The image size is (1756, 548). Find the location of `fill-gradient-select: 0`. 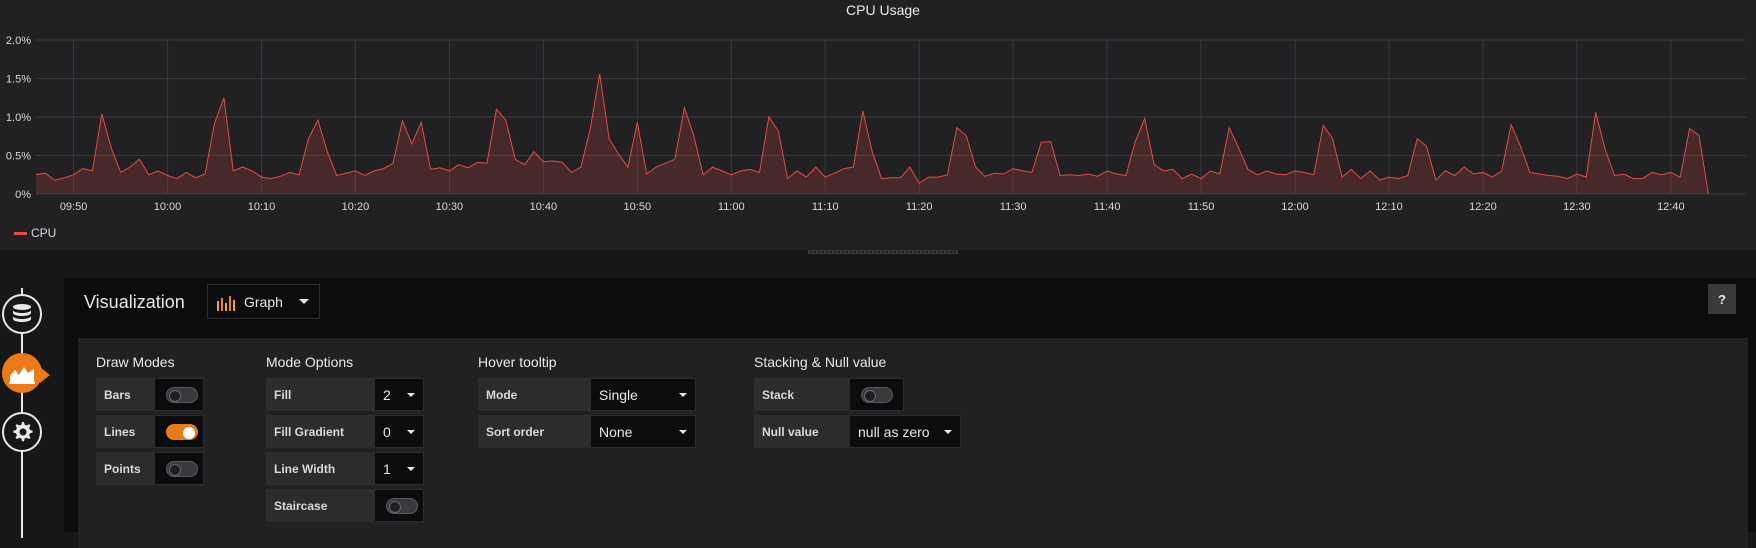

fill-gradient-select: 0 is located at coordinates (399, 431).